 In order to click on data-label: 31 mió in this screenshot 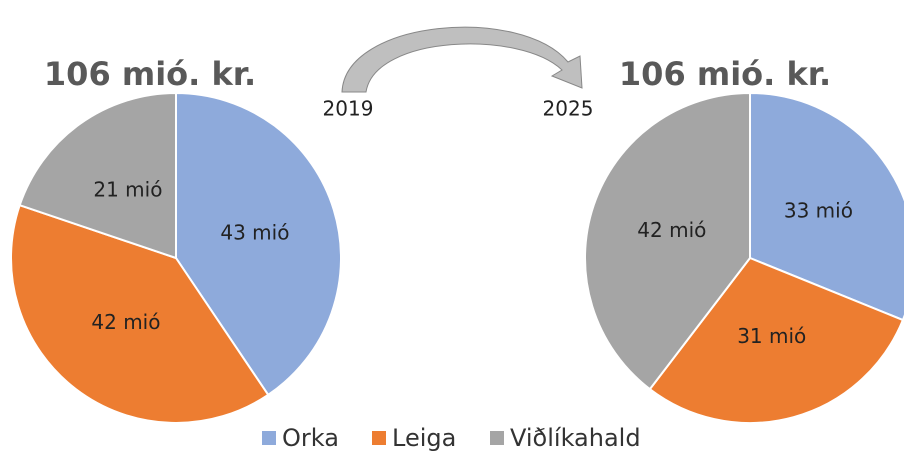, I will do `click(771, 336)`.